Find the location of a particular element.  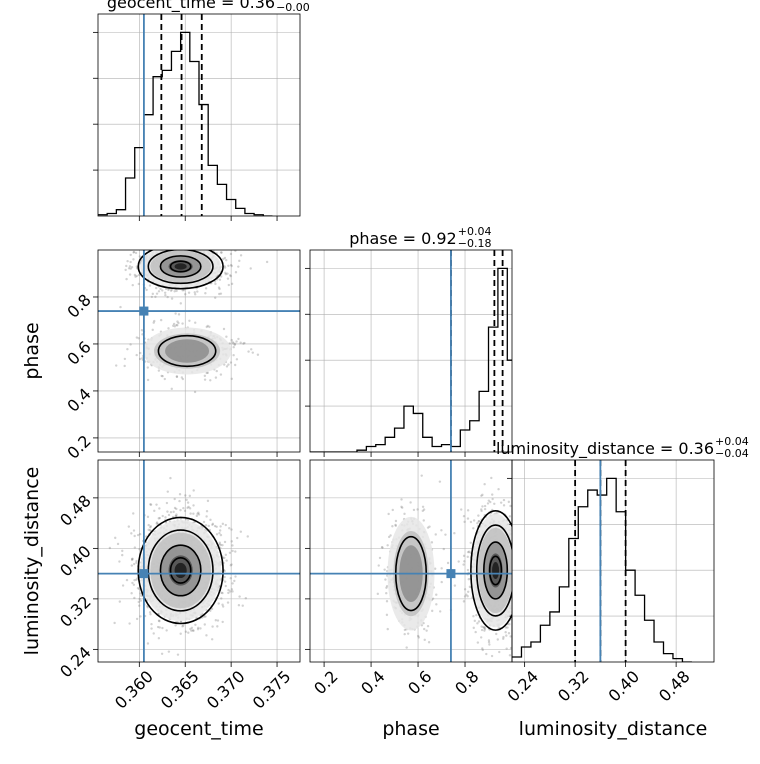

y-tick-label-phase: 0.6 is located at coordinates (78, 352).